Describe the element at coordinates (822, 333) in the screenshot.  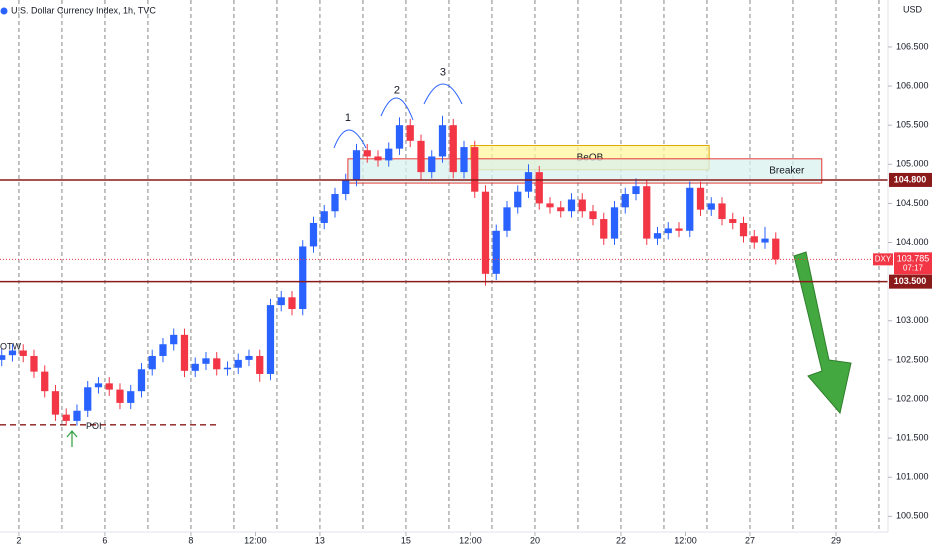
I see `forecast-arrow` at that location.